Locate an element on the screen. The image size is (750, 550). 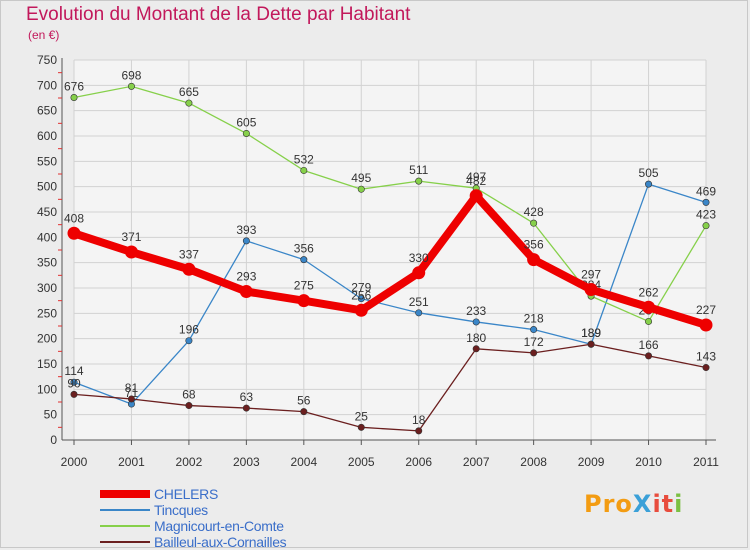
data-label: 114 is located at coordinates (73, 371).